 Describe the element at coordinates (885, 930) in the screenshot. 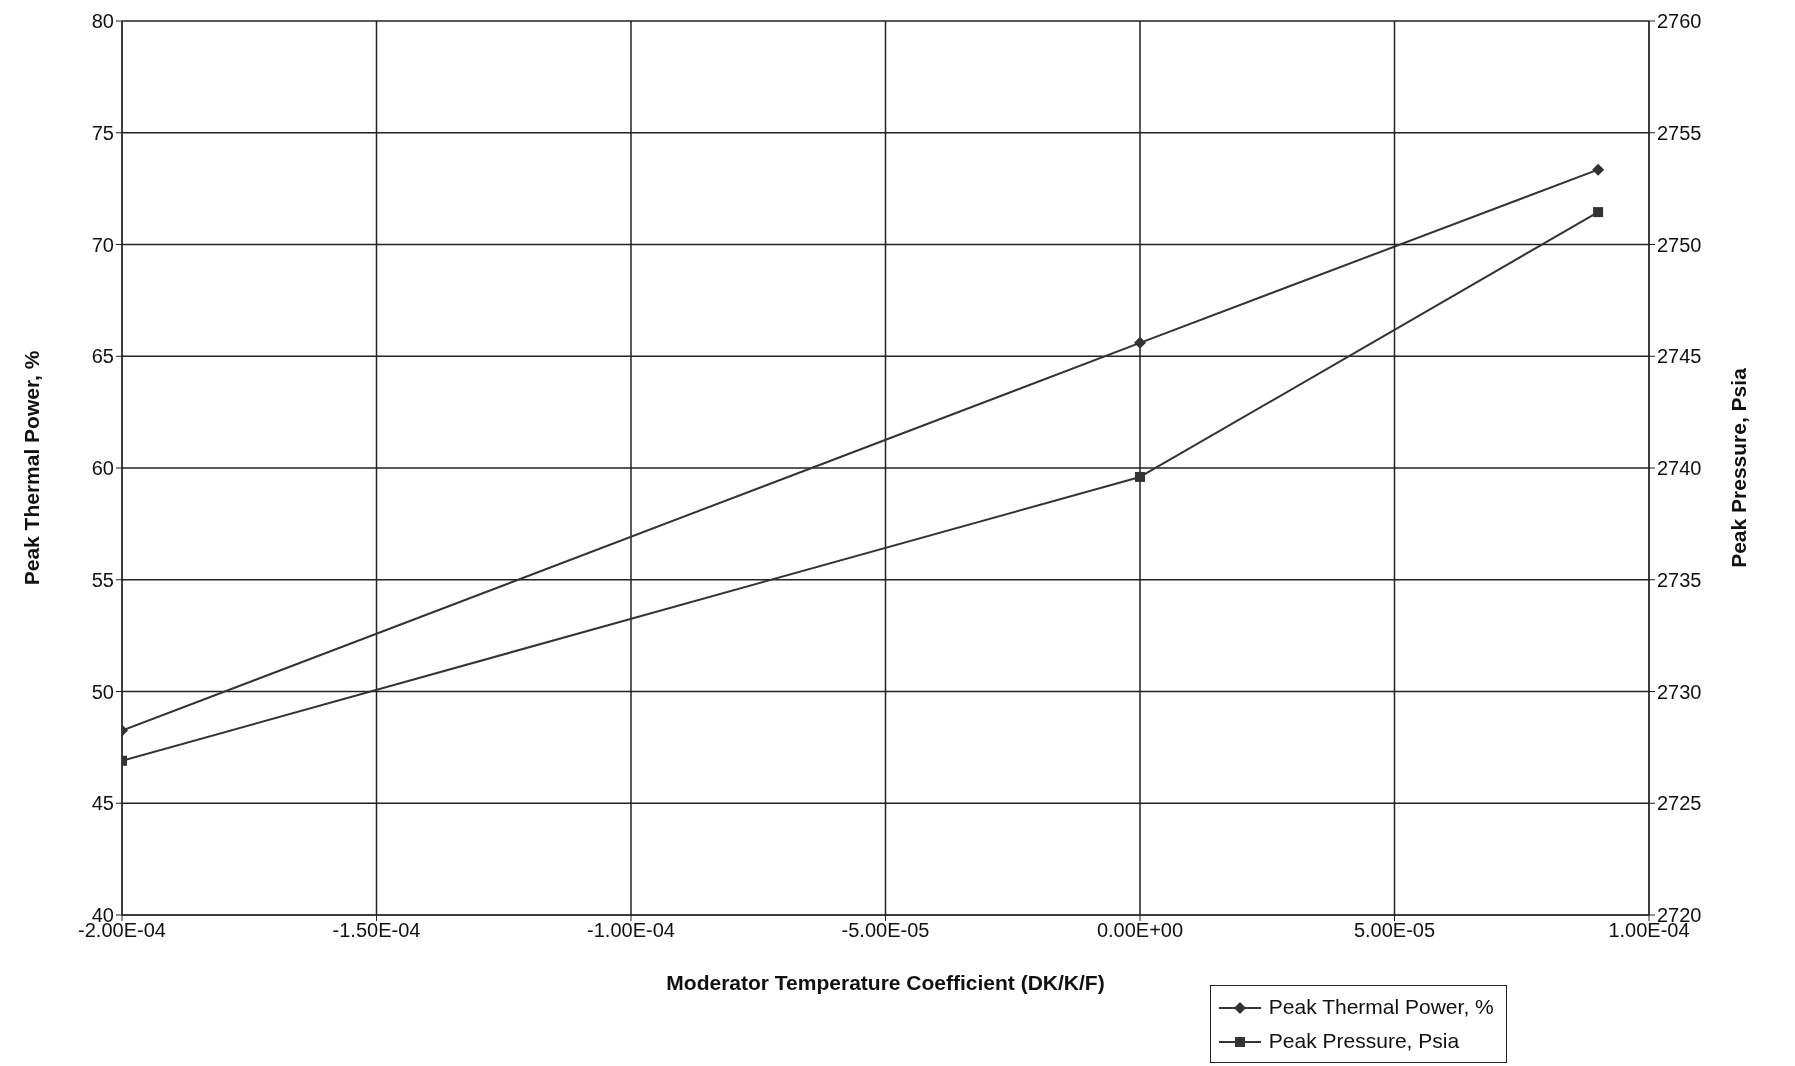

I see `x-tick-label: -5.00E-05` at that location.